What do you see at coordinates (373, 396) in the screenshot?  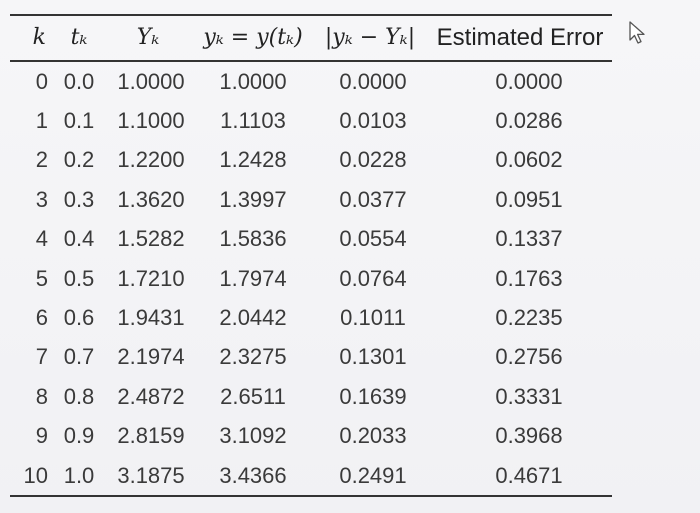 I see `cell-abs-error: 0.1639` at bounding box center [373, 396].